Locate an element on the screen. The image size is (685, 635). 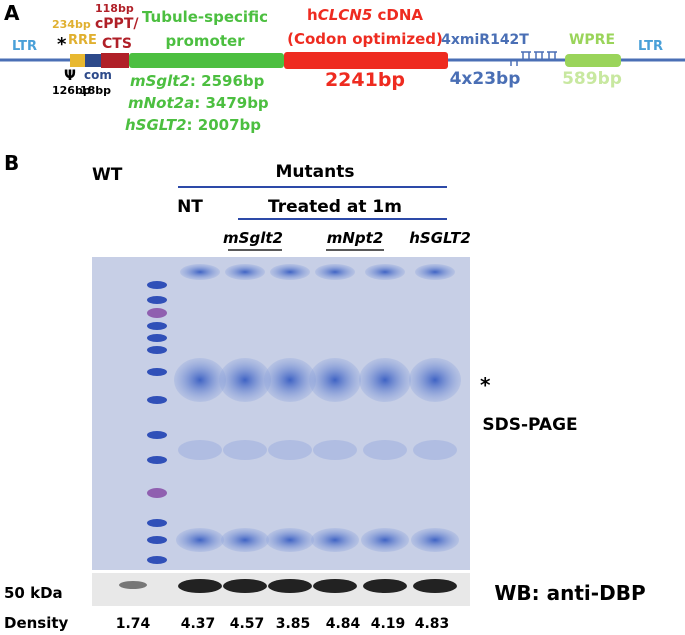
wb-bands is located at coordinates (288, 586).